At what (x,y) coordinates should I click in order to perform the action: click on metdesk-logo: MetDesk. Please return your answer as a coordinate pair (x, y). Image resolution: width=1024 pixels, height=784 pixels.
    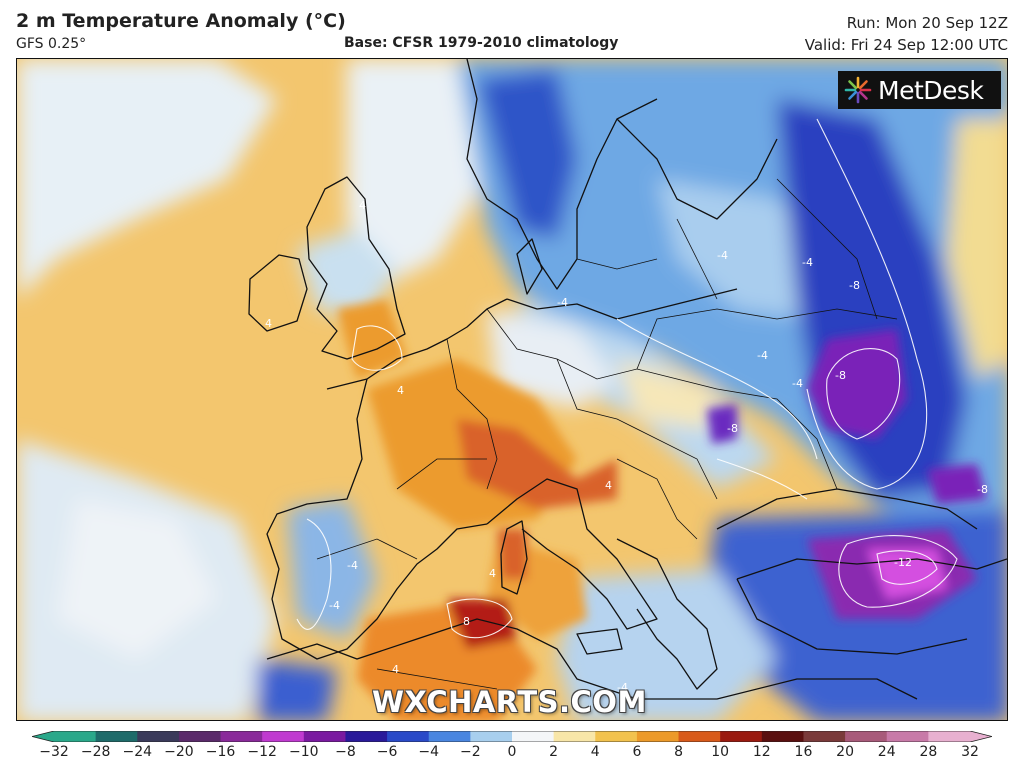
    Looking at the image, I should click on (919, 90).